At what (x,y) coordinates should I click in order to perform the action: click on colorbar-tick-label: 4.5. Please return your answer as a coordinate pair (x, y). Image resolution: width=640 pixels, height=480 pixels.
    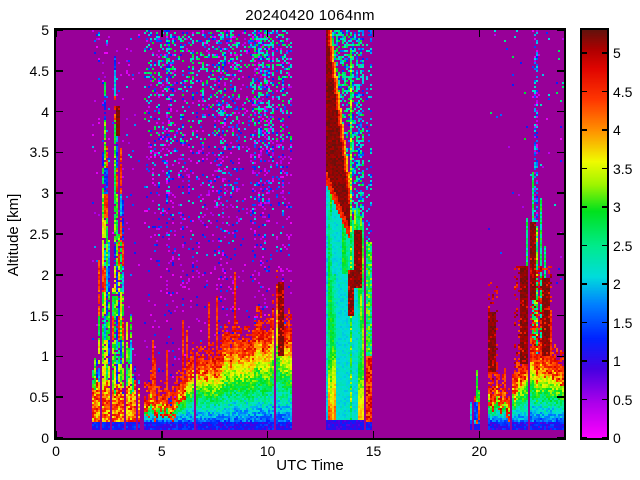
    Looking at the image, I should click on (623, 91).